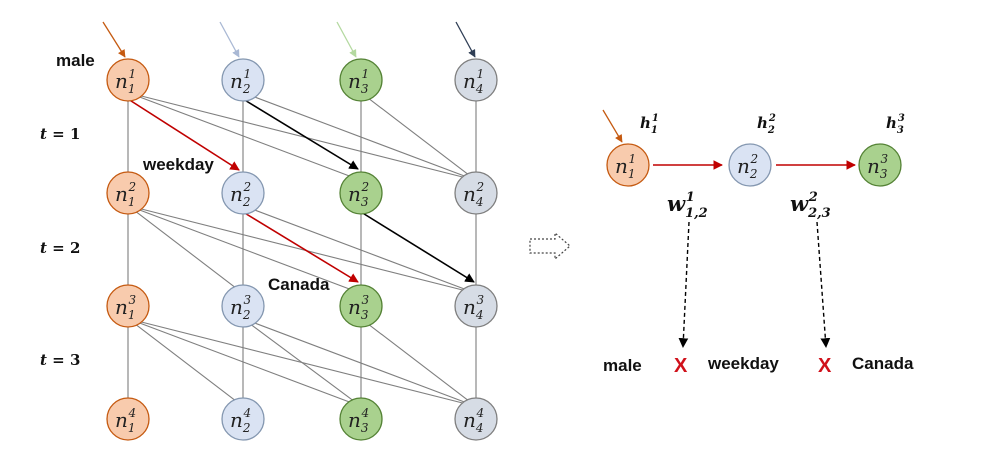  I want to click on node-n4-1: n41, so click(476, 80).